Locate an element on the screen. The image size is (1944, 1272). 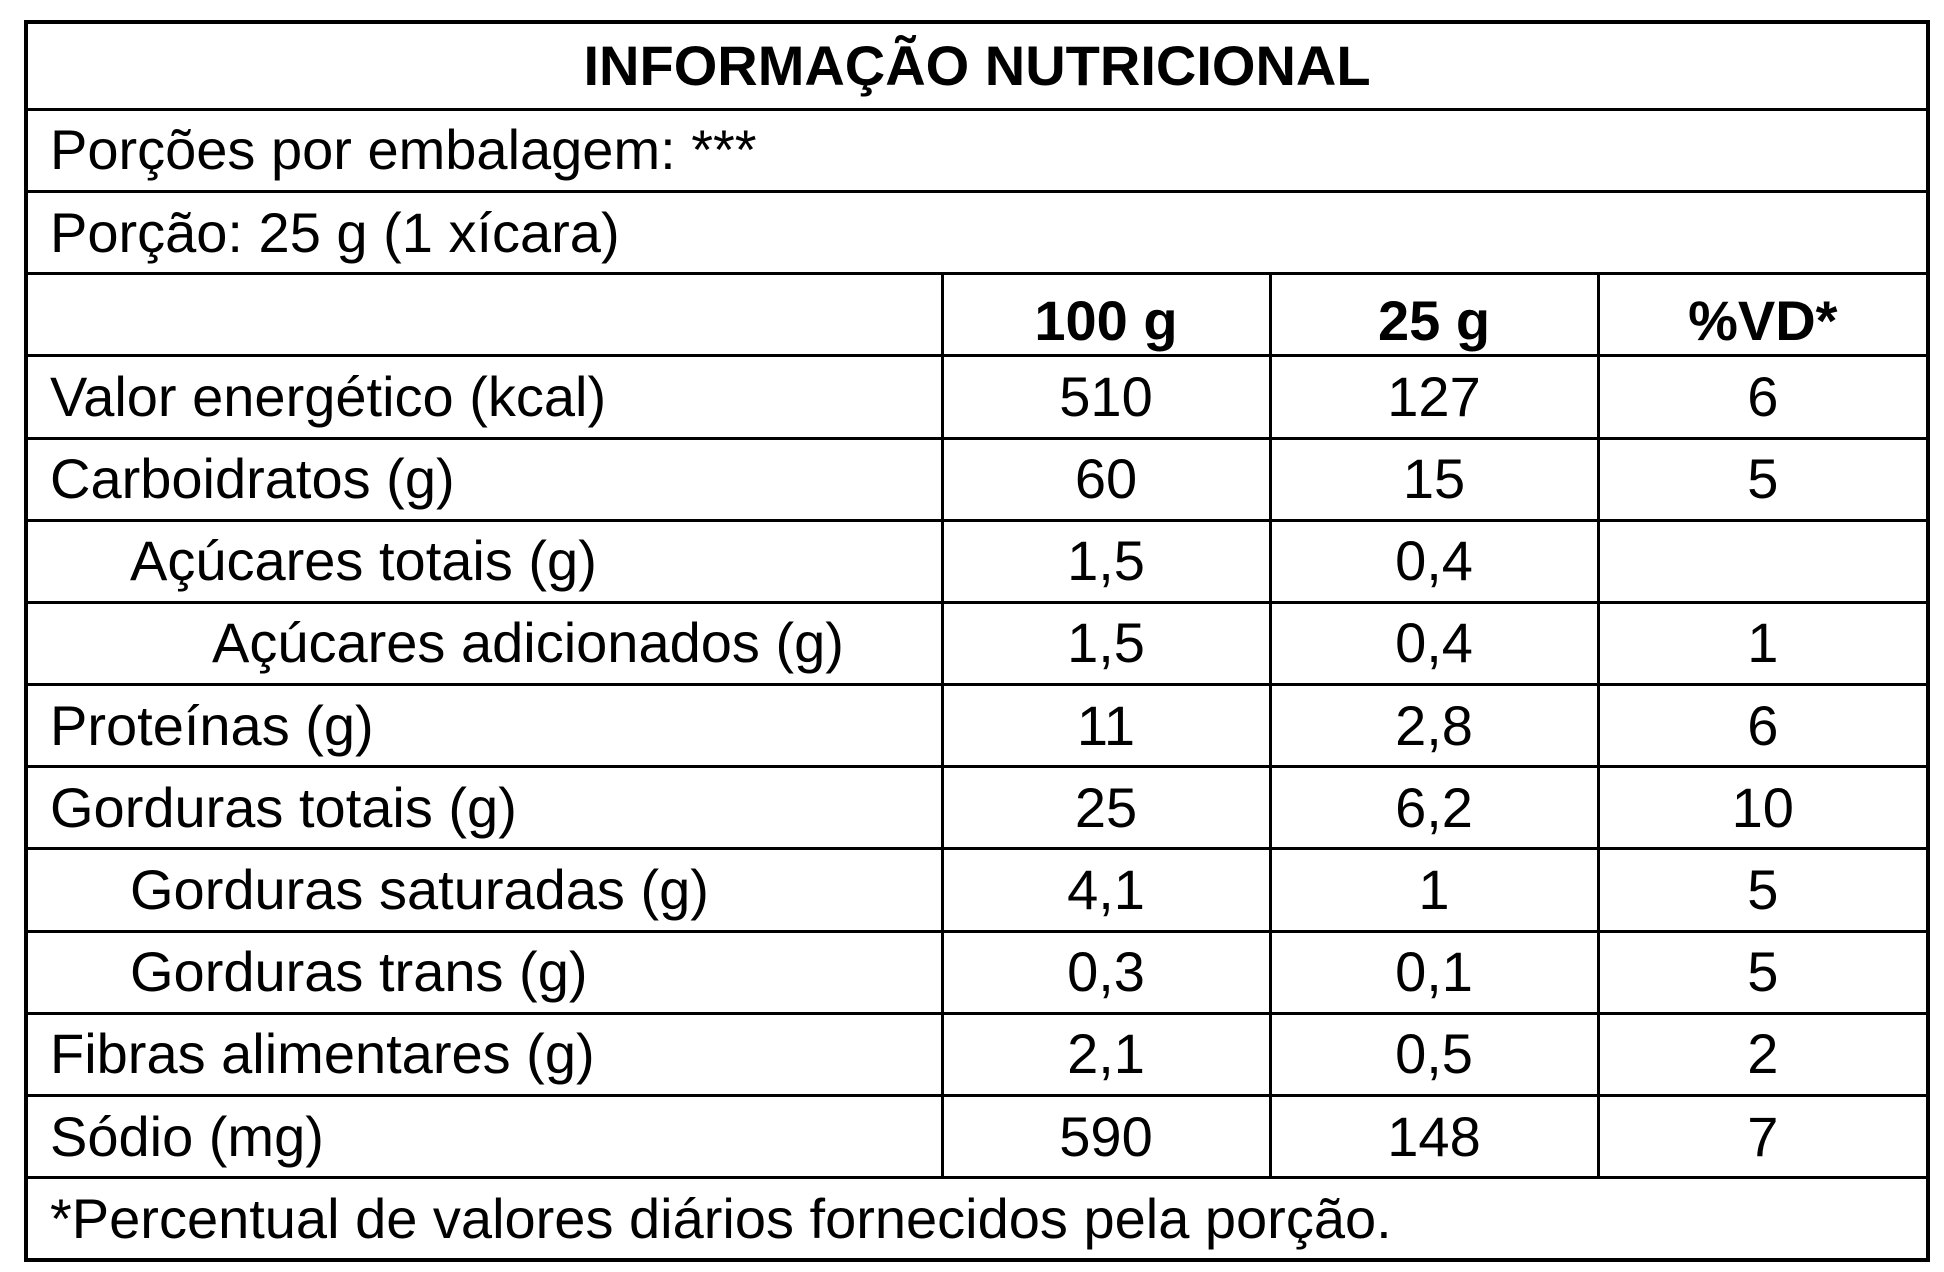
nutrient-name: Gorduras totais (g) is located at coordinates (484, 808).